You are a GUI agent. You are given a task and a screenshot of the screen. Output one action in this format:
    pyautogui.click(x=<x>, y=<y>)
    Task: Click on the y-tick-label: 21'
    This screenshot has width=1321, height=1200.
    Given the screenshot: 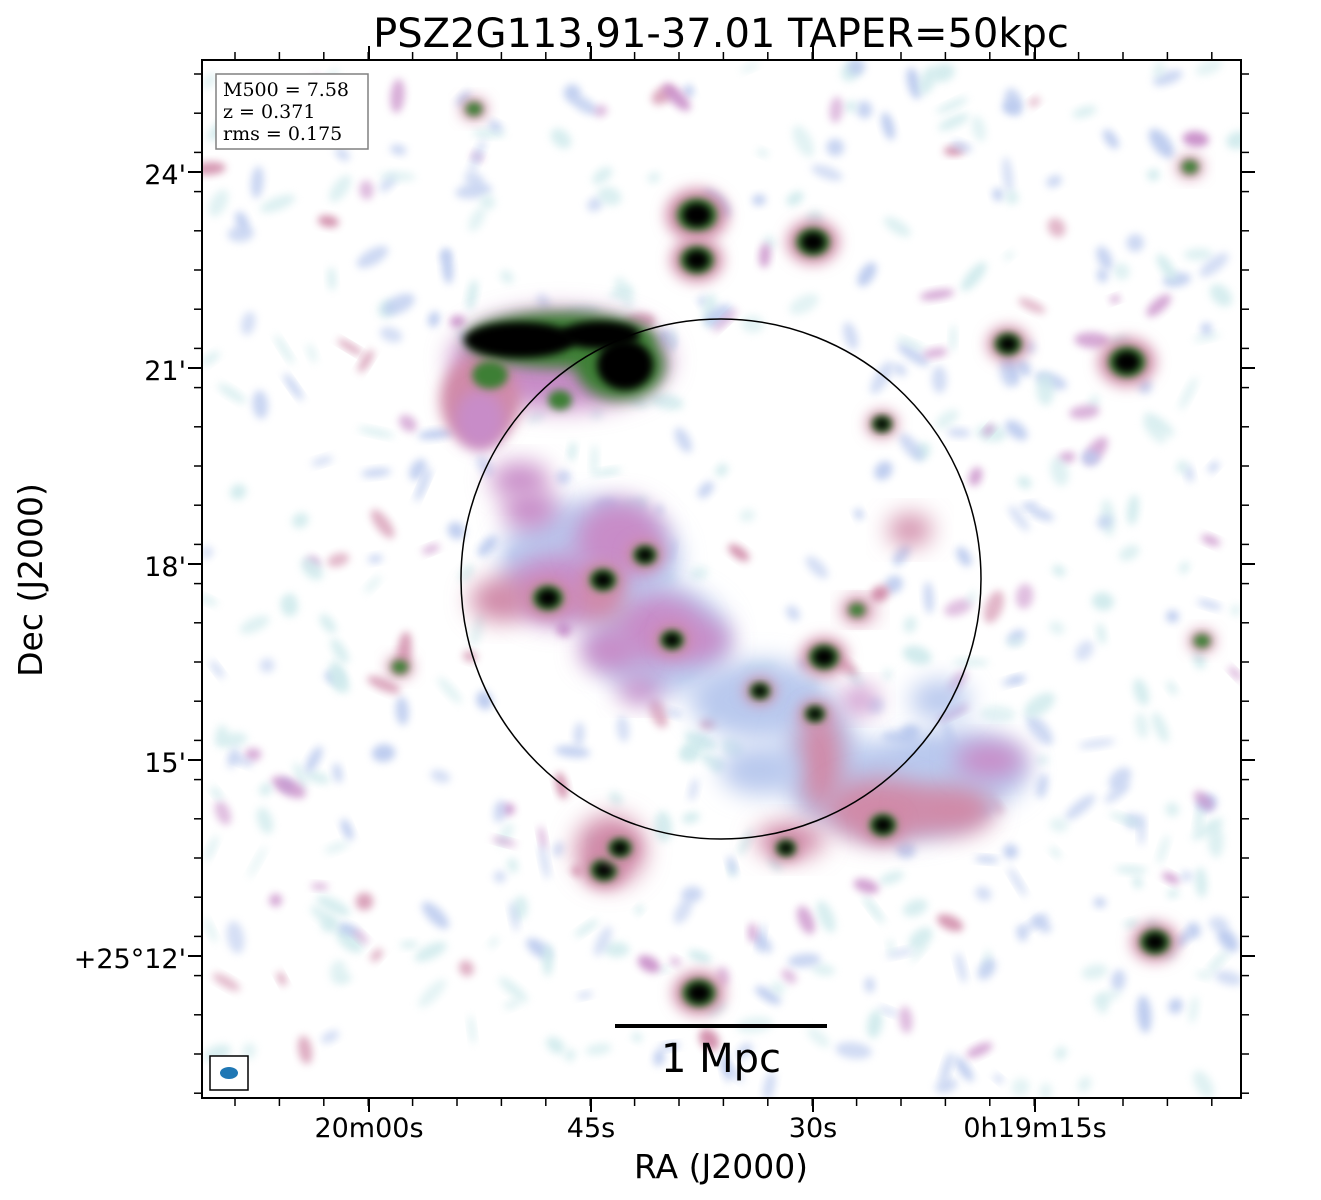 What is the action you would take?
    pyautogui.click(x=165, y=371)
    